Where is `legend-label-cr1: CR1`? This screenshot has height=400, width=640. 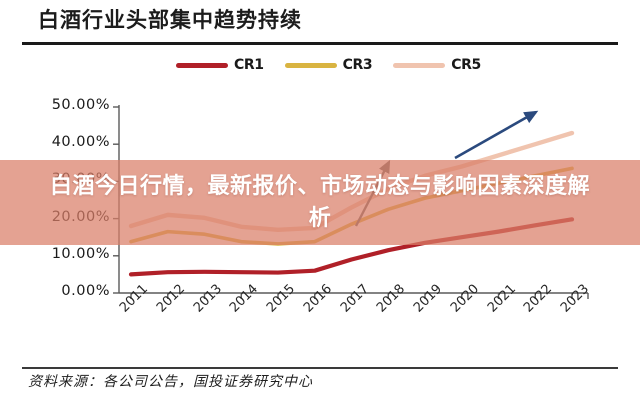 legend-label-cr1: CR1 is located at coordinates (249, 65).